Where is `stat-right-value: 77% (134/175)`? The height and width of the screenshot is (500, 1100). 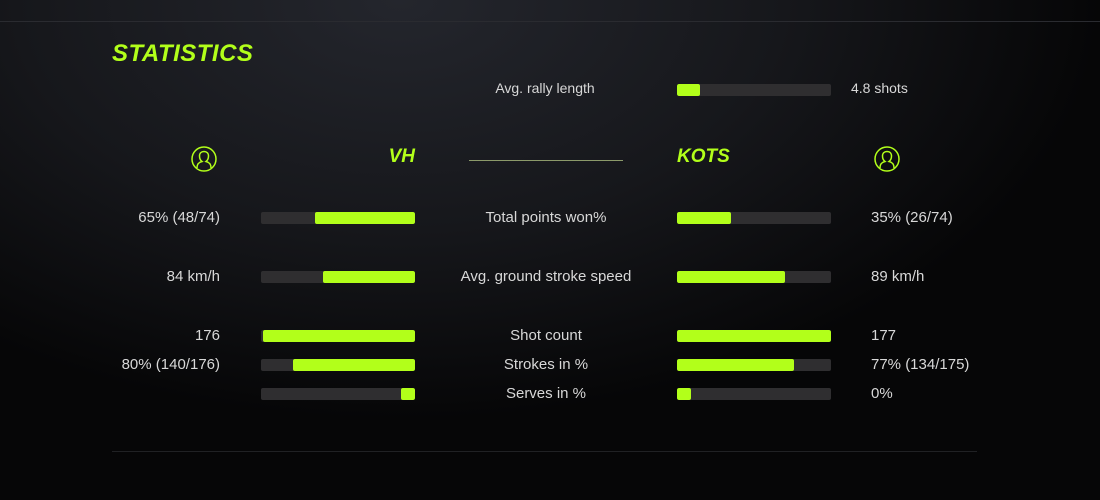 stat-right-value: 77% (134/175) is located at coordinates (920, 364).